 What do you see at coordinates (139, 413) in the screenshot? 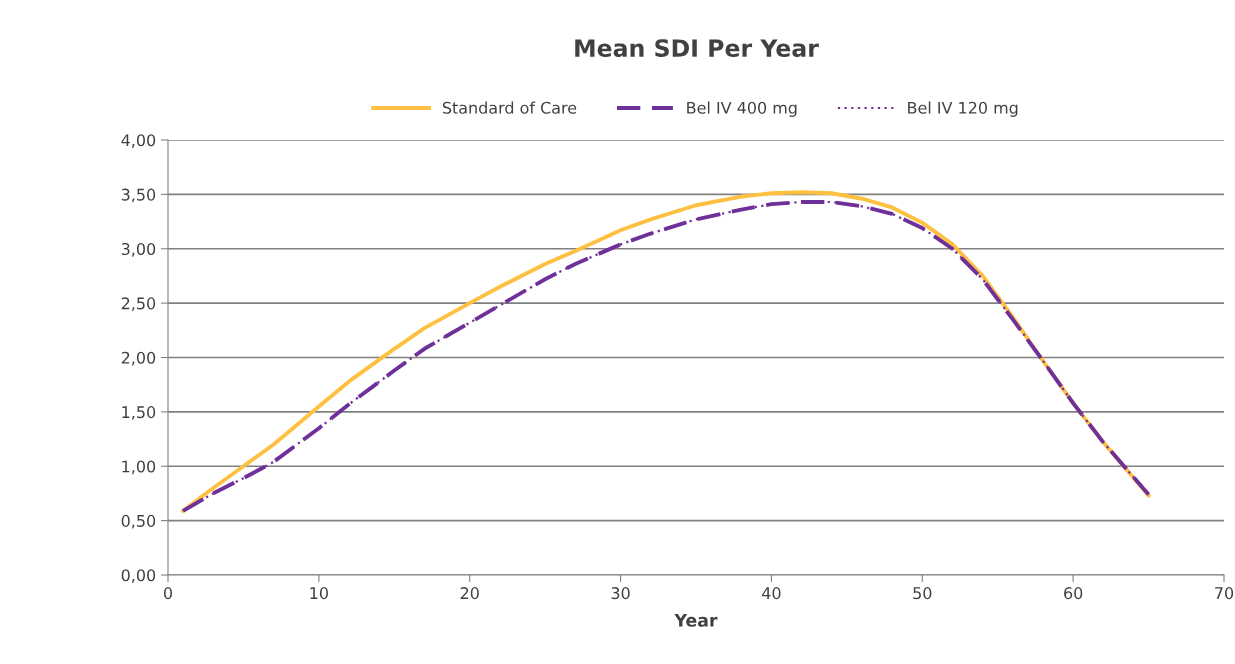
I see `y-tick-label: 1,50` at bounding box center [139, 413].